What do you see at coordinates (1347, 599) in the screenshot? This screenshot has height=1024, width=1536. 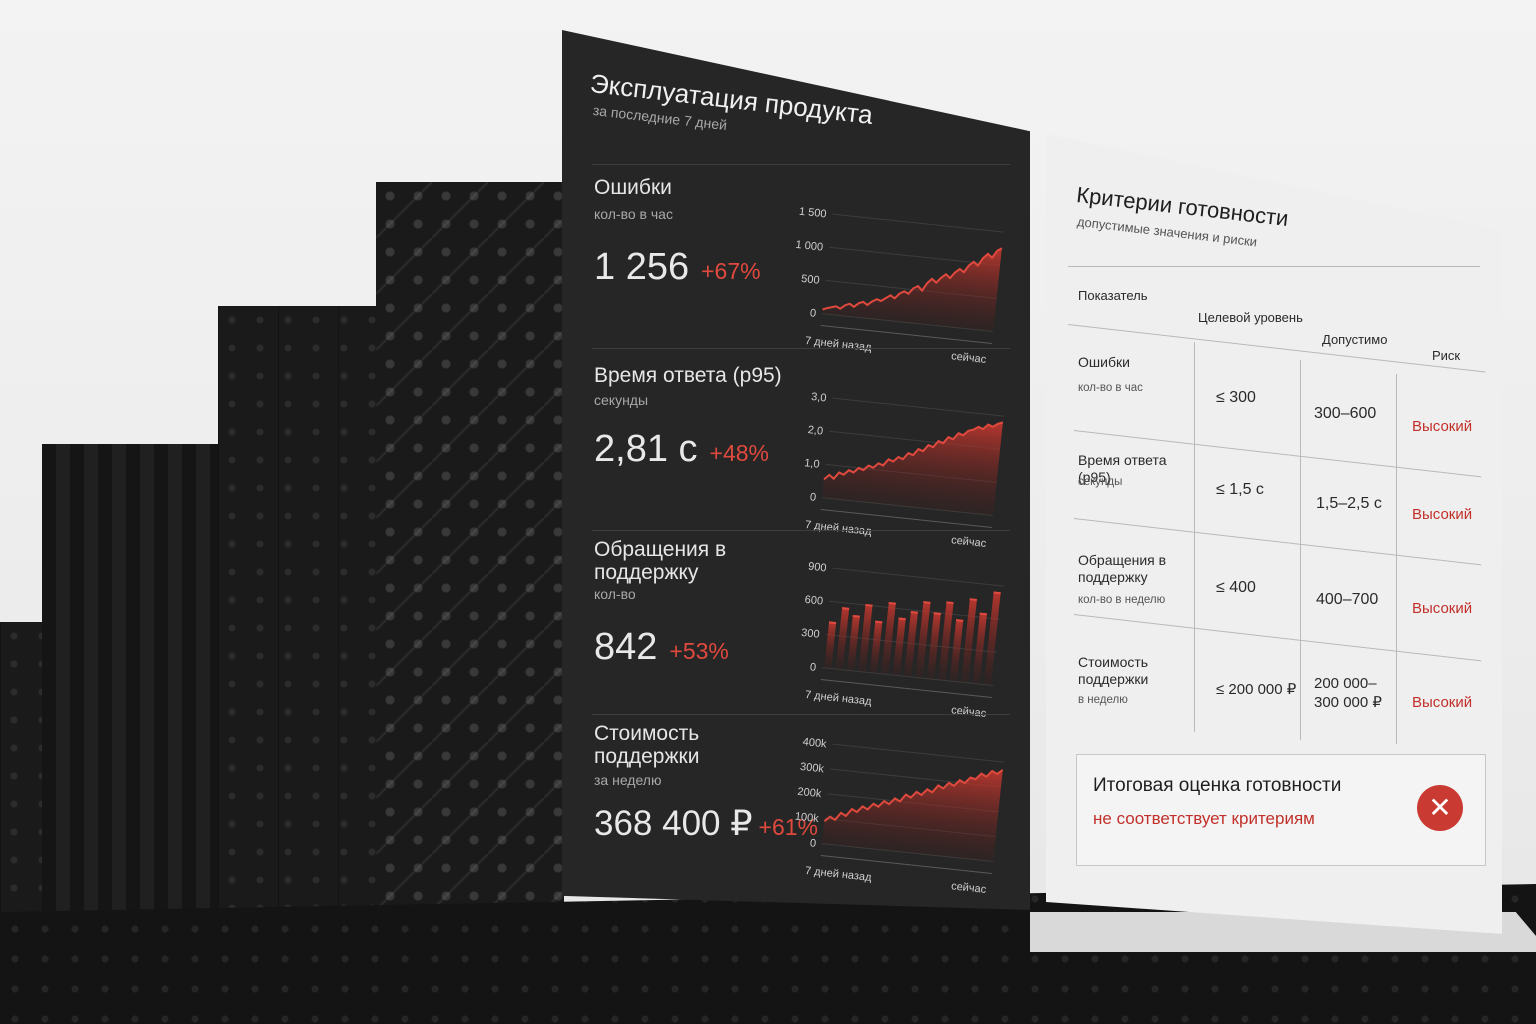 I see `row-allowed: 400–700` at bounding box center [1347, 599].